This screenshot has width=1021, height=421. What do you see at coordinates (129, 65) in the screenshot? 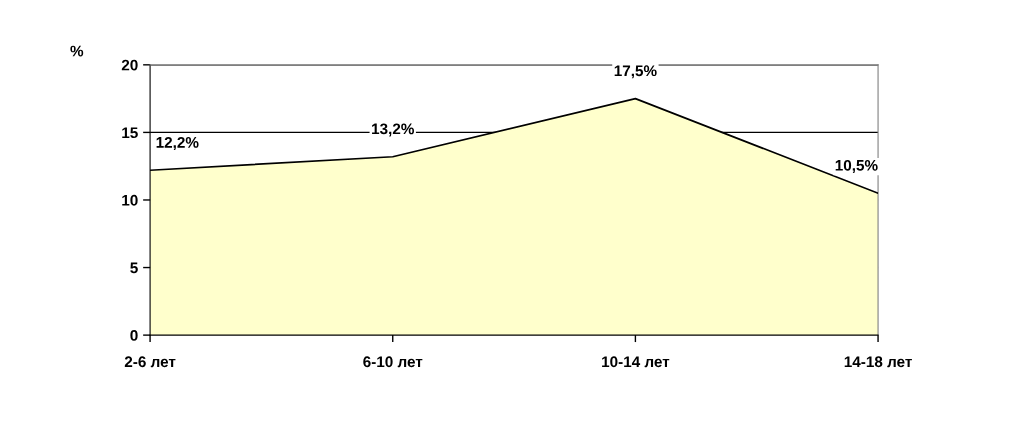
I see `y-tick-label: 20` at bounding box center [129, 65].